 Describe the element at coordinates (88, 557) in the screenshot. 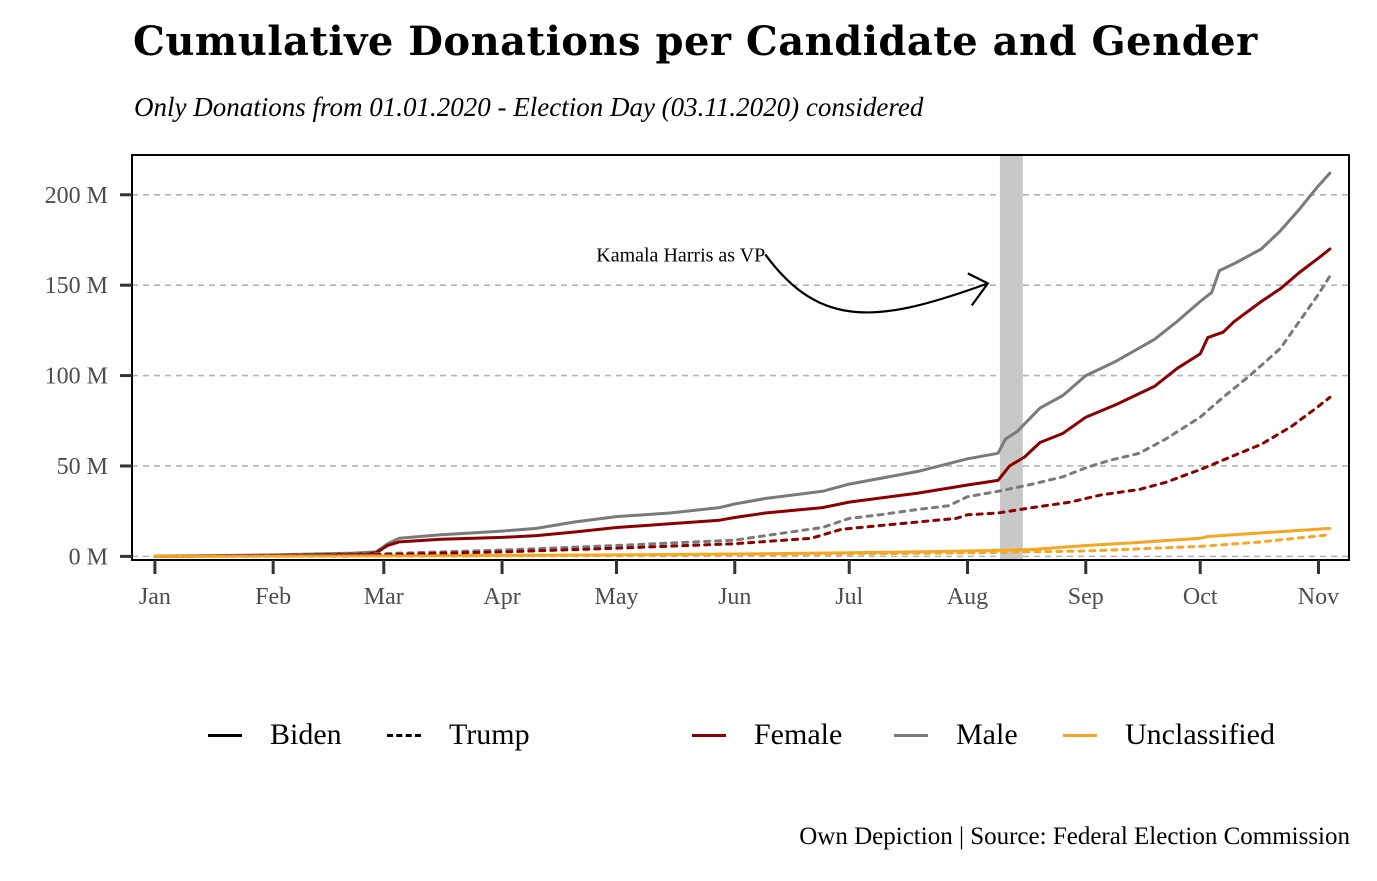

I see `y-tick-label-0: 0 M` at that location.